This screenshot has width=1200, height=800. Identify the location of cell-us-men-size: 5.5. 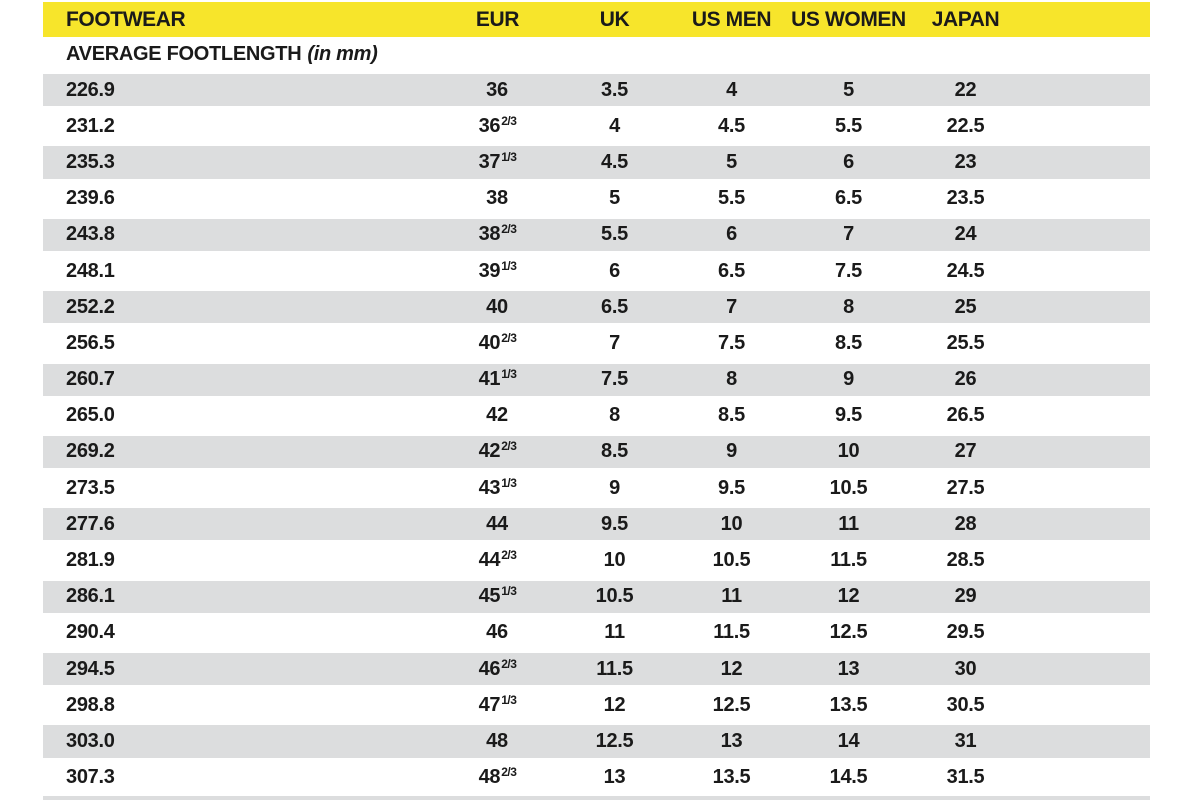
(731, 198).